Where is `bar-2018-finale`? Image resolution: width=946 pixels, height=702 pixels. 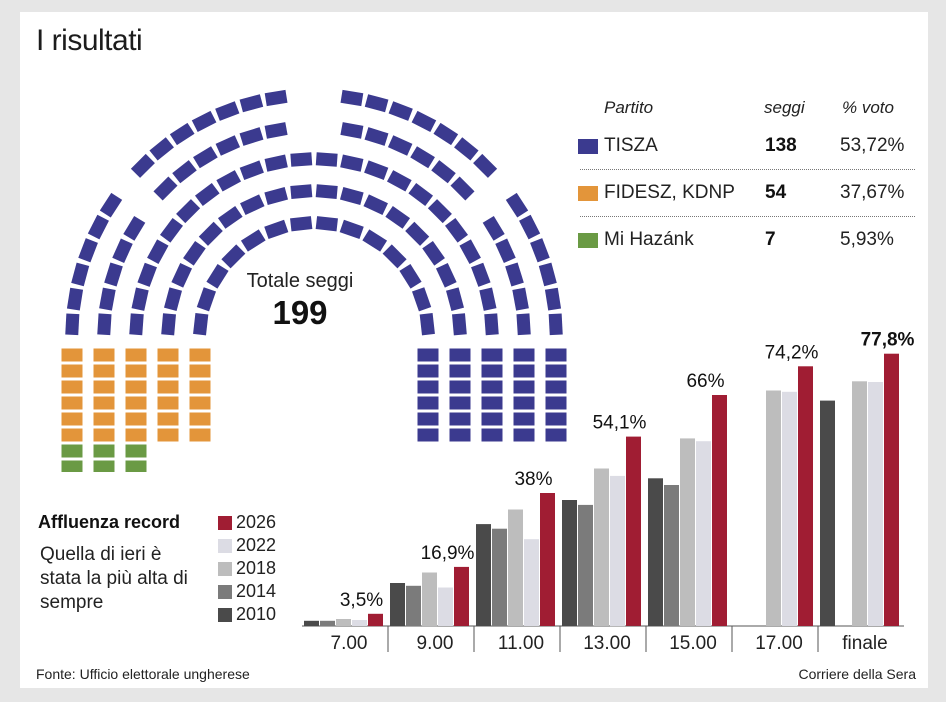 bar-2018-finale is located at coordinates (859, 503).